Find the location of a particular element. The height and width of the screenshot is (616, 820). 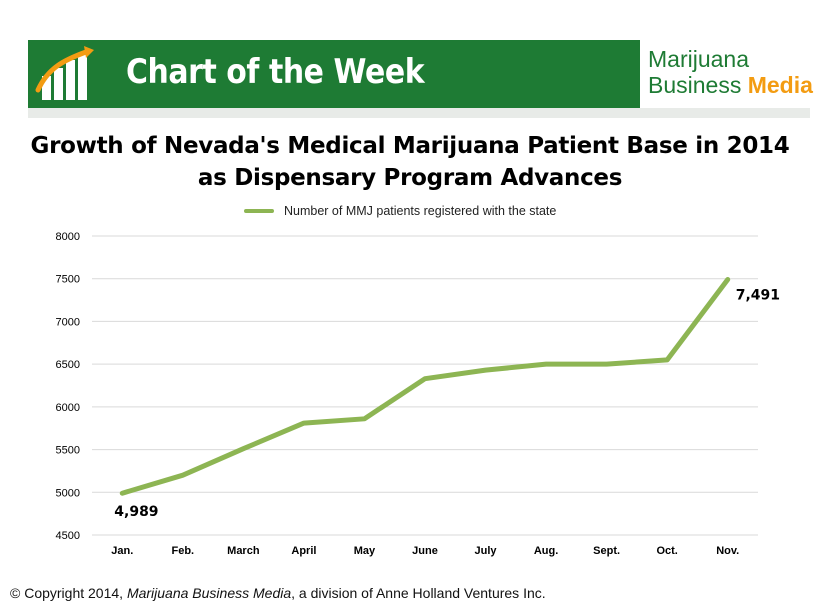

x-tick-label: May is located at coordinates (365, 551).